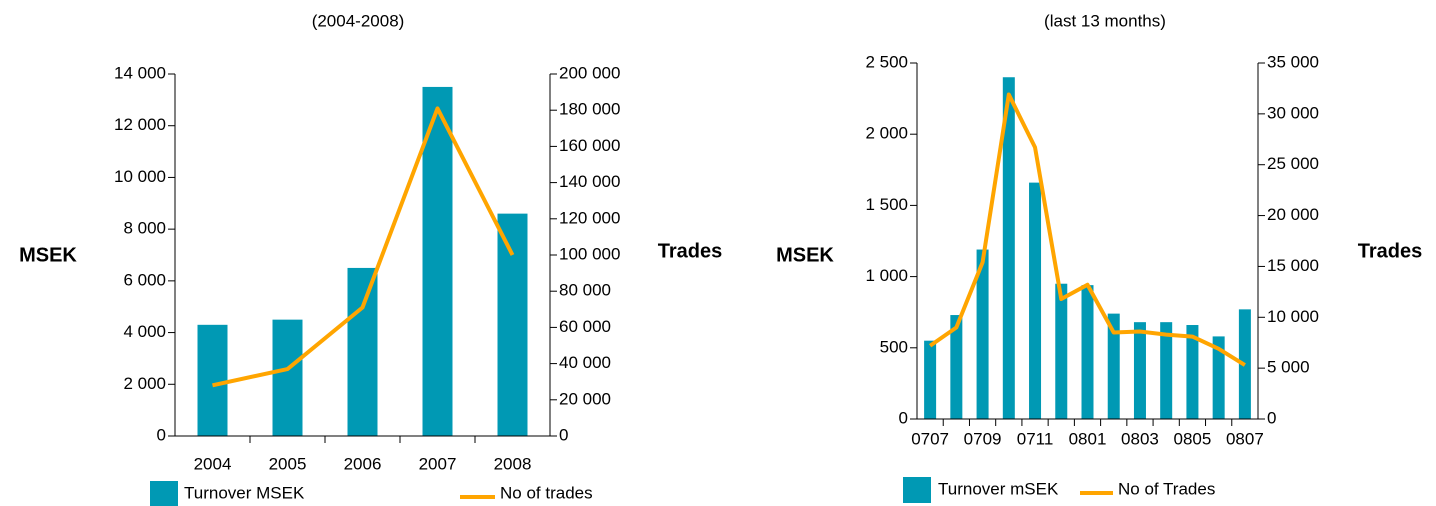 The image size is (1436, 506). Describe the element at coordinates (288, 463) in the screenshot. I see `x-tick-label: 2005` at that location.